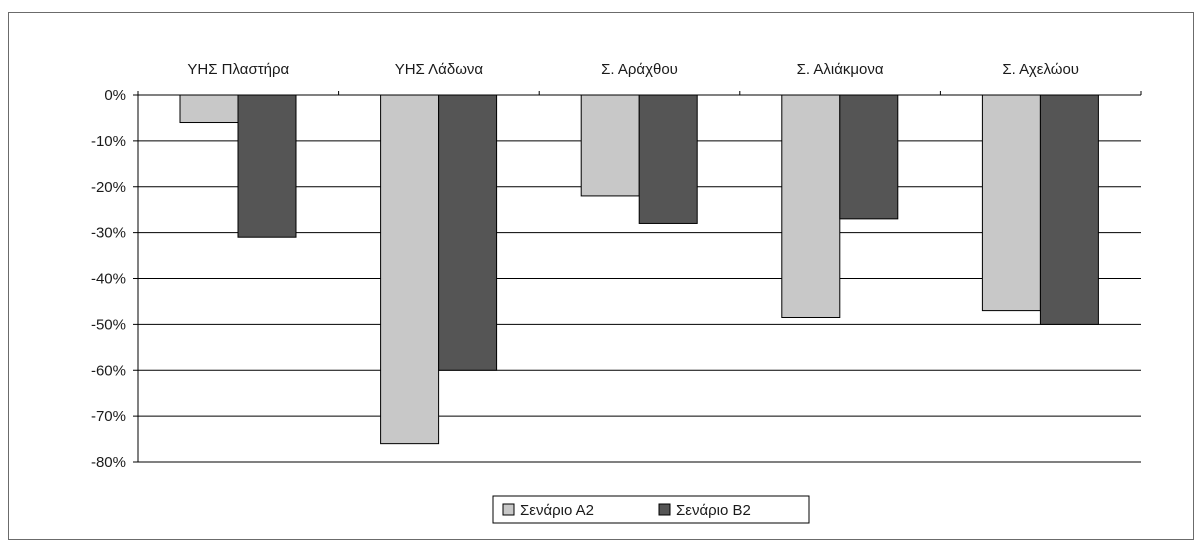 The image size is (1203, 544). Describe the element at coordinates (840, 69) in the screenshot. I see `category-label: Σ. Αλιάκμονα` at that location.